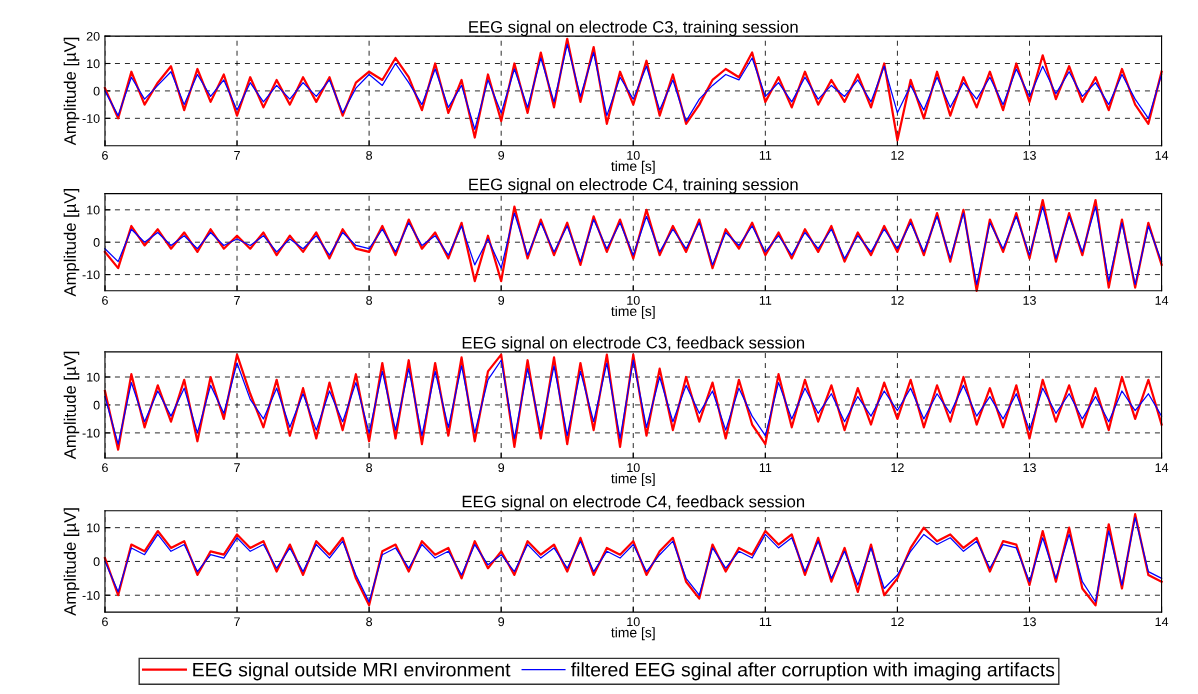 This screenshot has width=1198, height=694. Describe the element at coordinates (633, 186) in the screenshot. I see `chart-title: EEG signal on electrode C4, training session` at that location.